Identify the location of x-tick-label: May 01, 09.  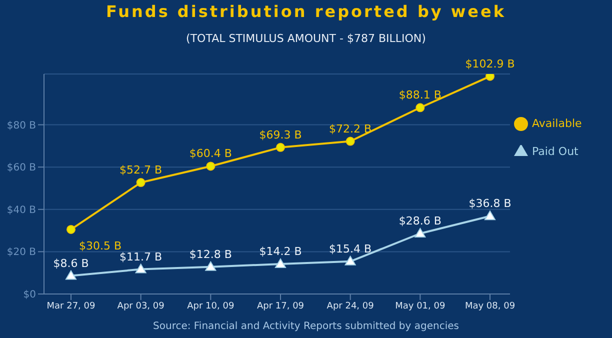
(420, 306).